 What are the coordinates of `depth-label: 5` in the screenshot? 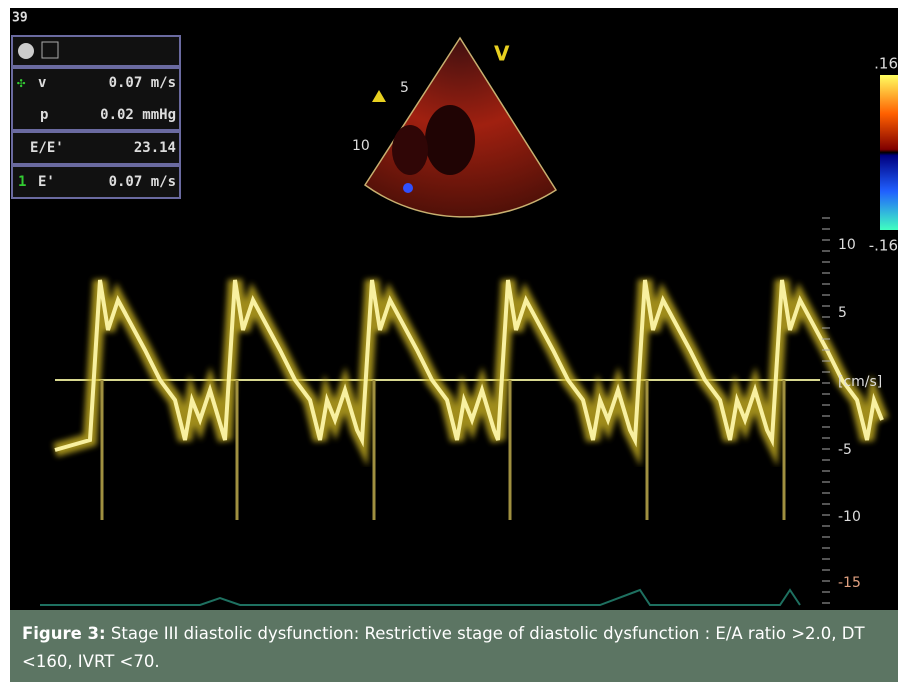 It's located at (404, 88).